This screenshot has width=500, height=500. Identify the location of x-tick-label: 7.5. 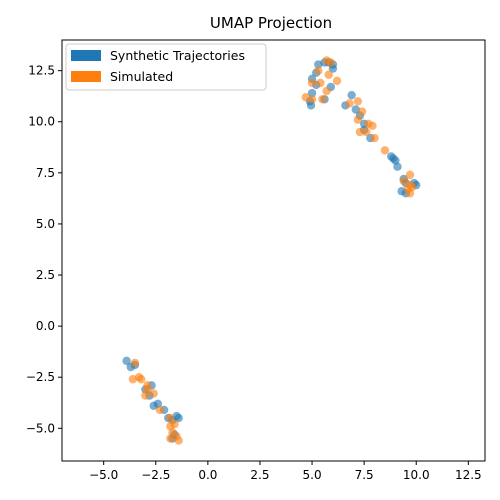
(364, 475).